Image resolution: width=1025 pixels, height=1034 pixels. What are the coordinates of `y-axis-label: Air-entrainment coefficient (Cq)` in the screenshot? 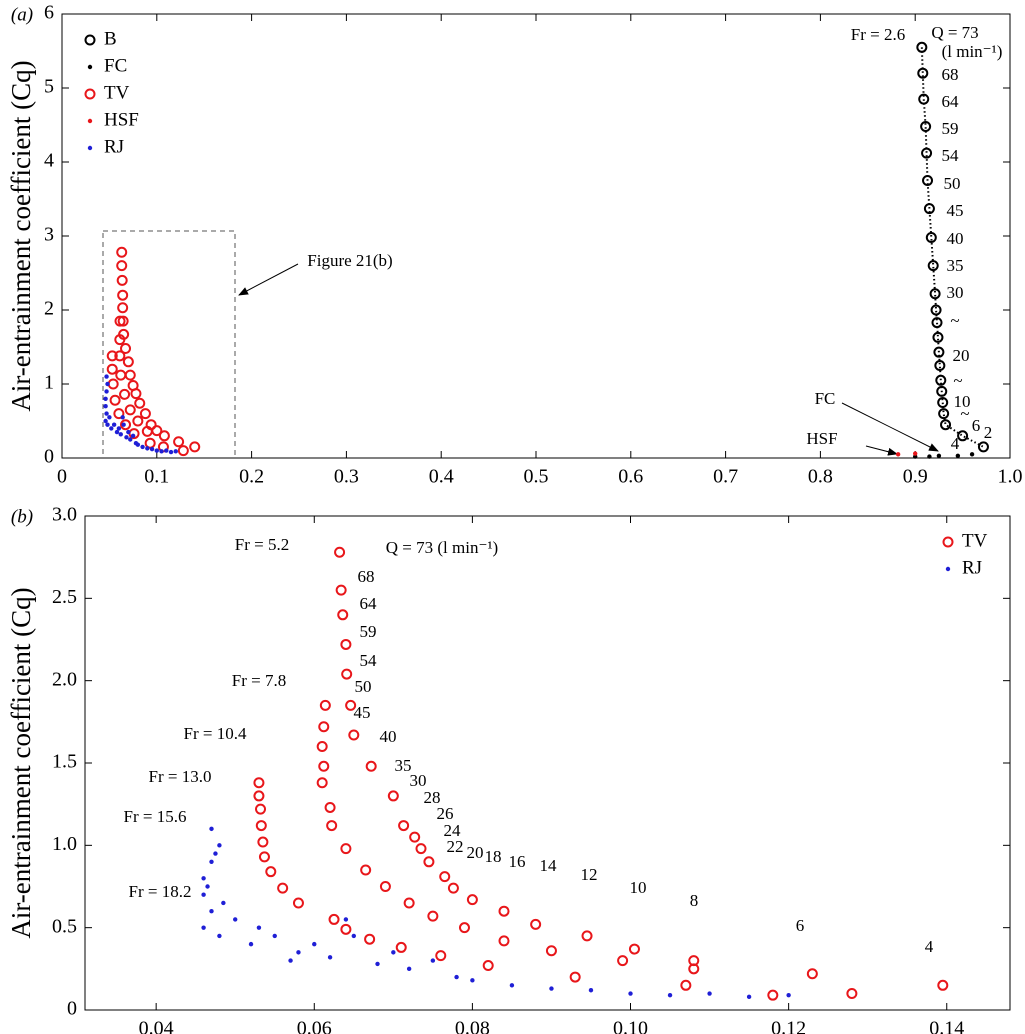 It's located at (21, 762).